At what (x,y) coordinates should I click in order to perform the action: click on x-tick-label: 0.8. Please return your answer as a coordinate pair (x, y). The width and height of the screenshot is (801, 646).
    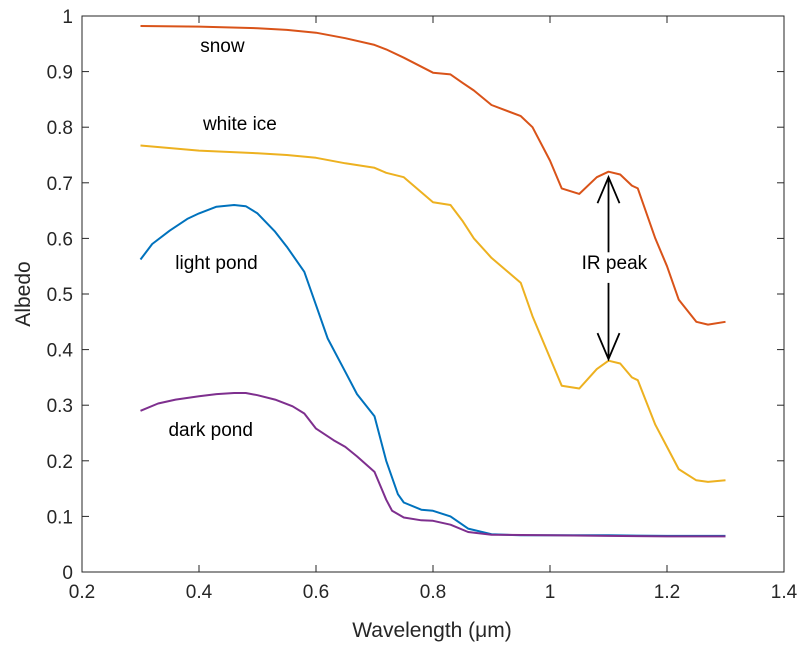
    Looking at the image, I should click on (433, 592).